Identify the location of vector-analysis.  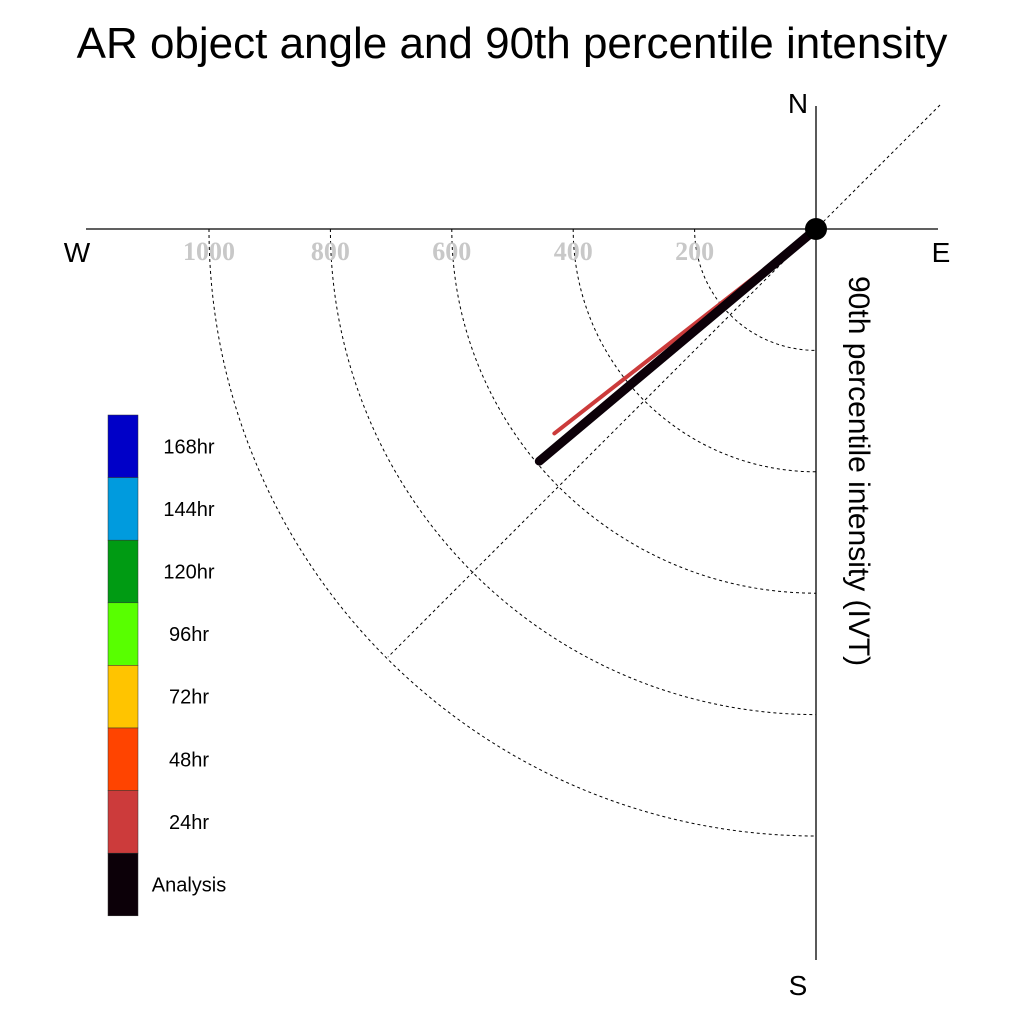
(677, 345).